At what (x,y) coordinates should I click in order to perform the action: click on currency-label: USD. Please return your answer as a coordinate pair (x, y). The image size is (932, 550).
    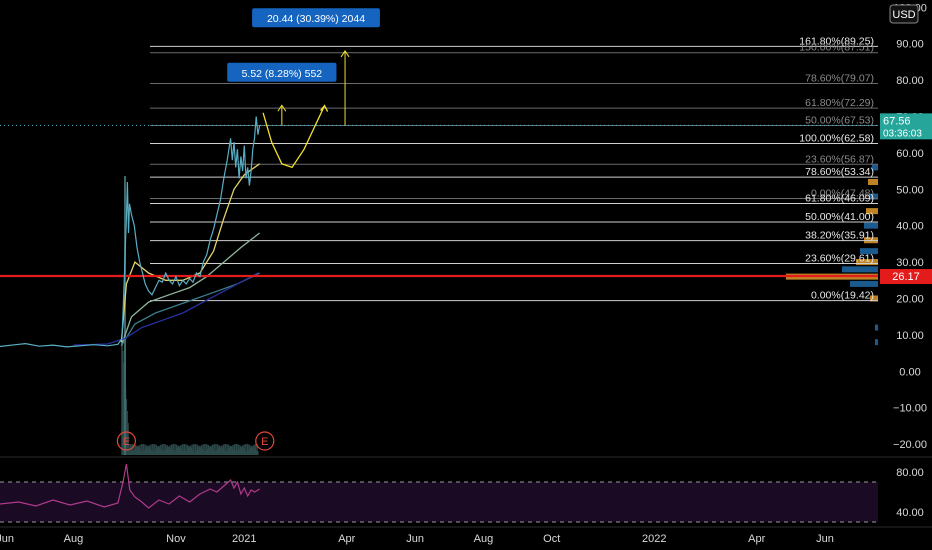
    Looking at the image, I should click on (903, 15).